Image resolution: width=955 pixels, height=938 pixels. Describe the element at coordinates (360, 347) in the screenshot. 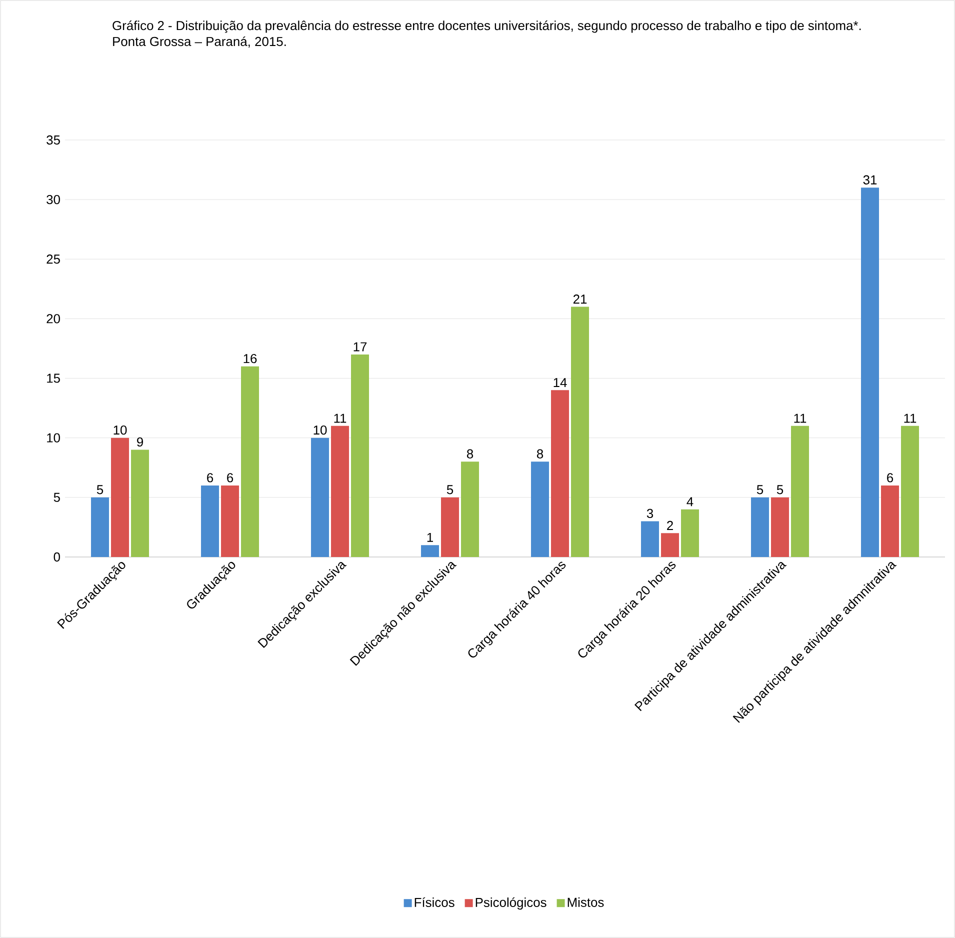

I see `data-label: 17` at that location.